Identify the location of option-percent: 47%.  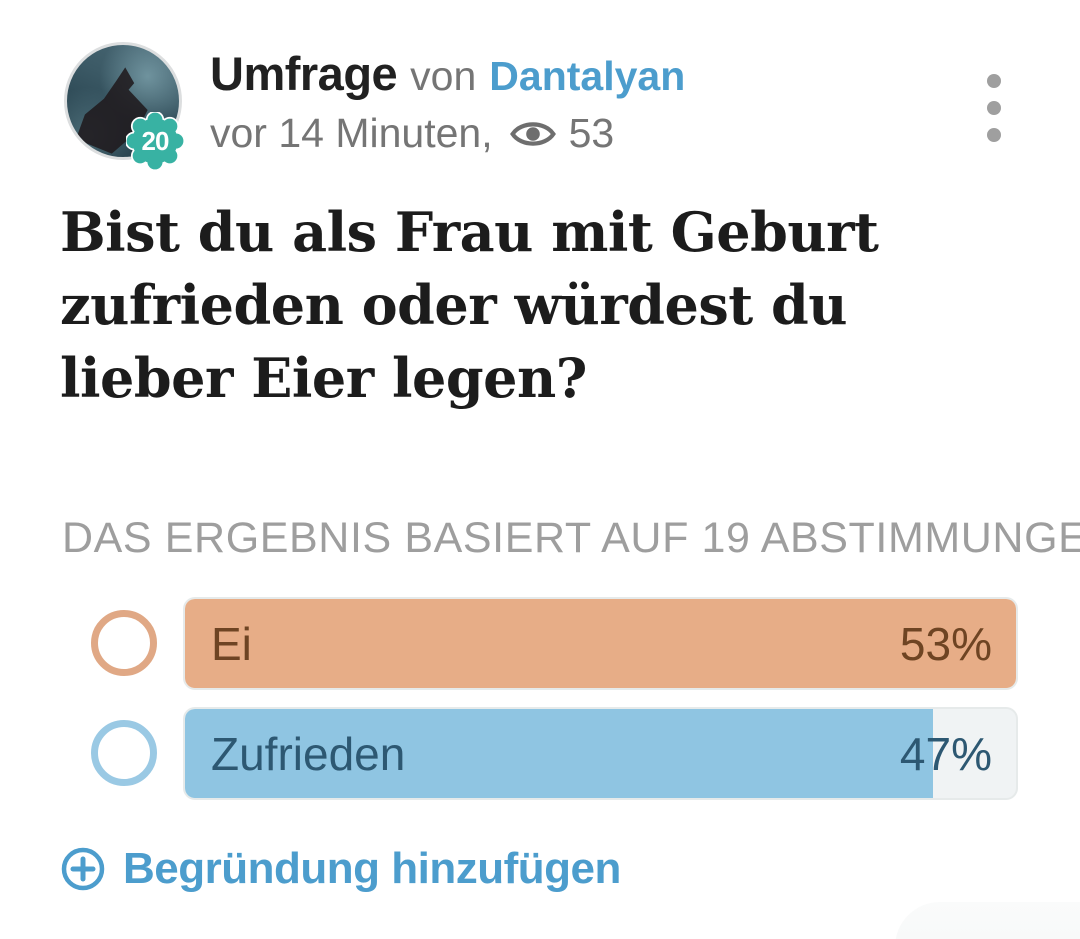
(945, 753).